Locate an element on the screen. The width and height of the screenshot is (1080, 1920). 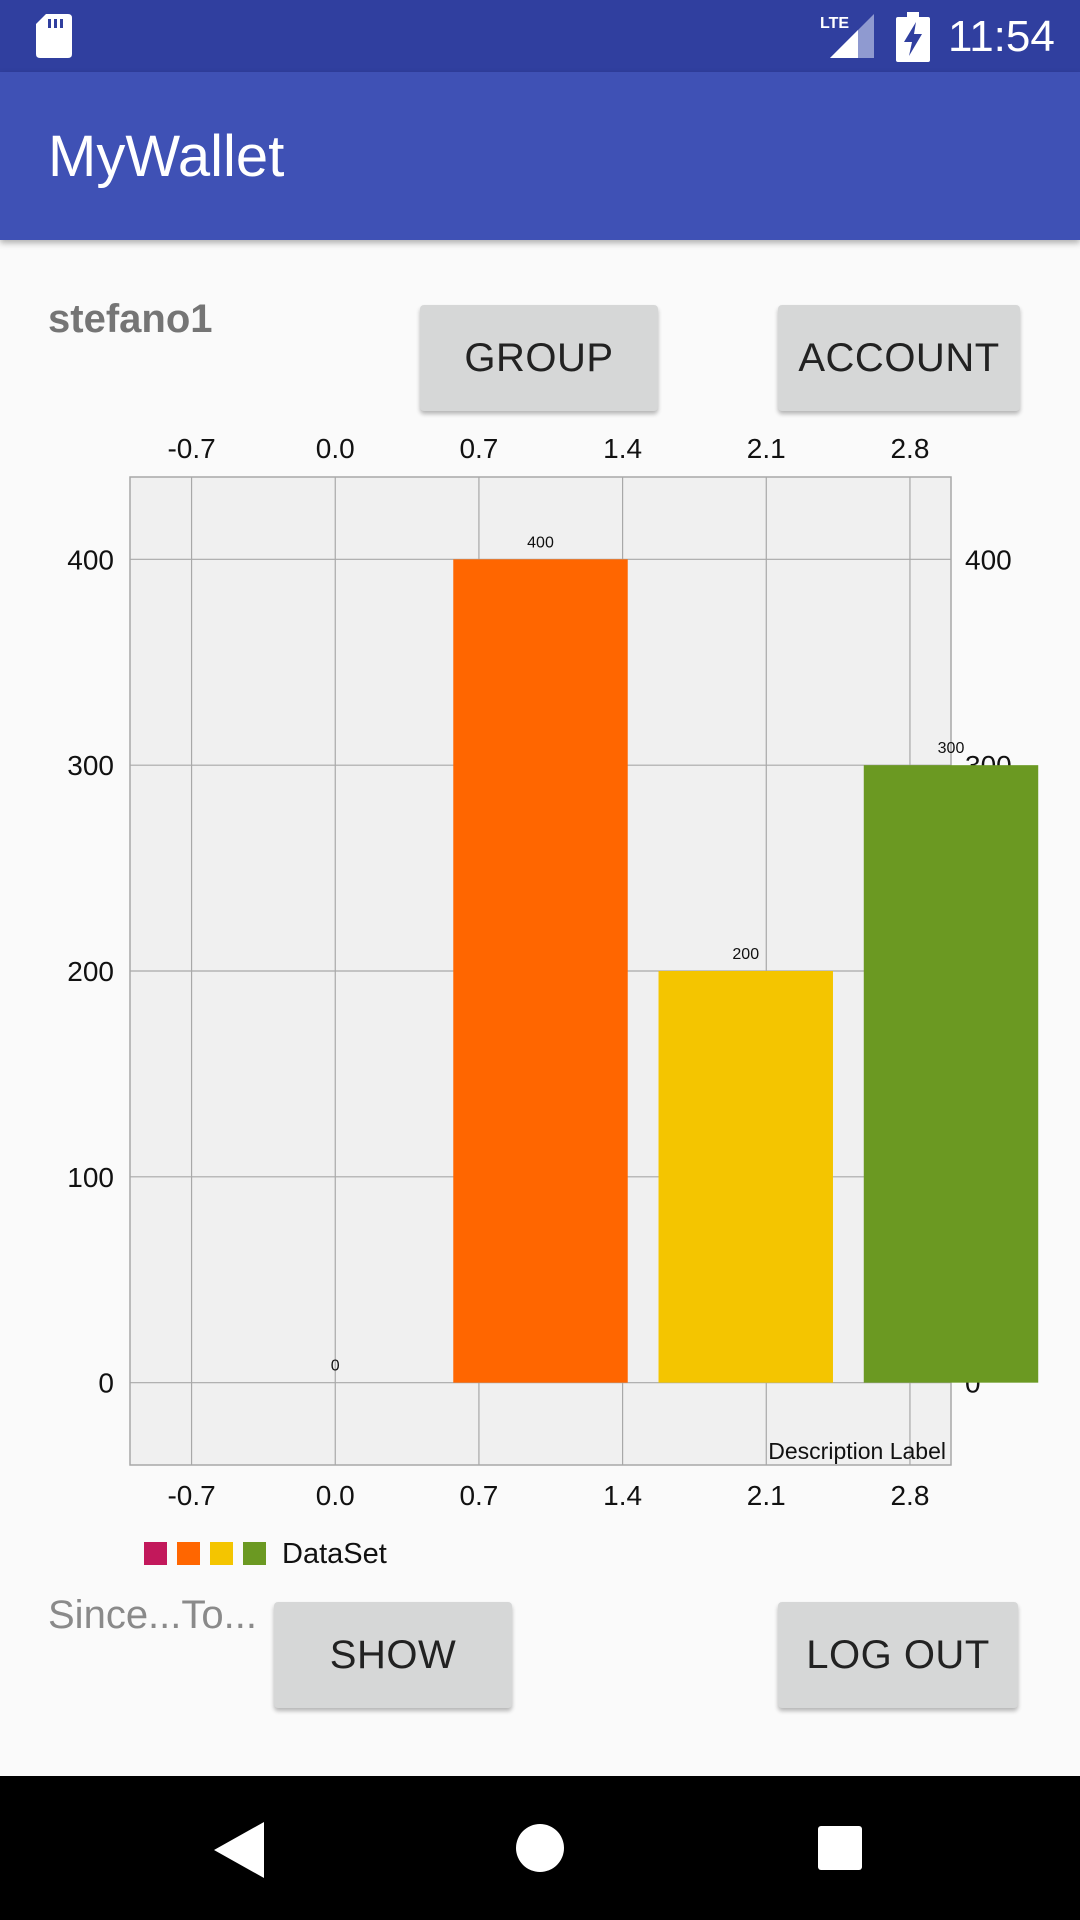
y-tick-label-left: 400 is located at coordinates (90, 559).